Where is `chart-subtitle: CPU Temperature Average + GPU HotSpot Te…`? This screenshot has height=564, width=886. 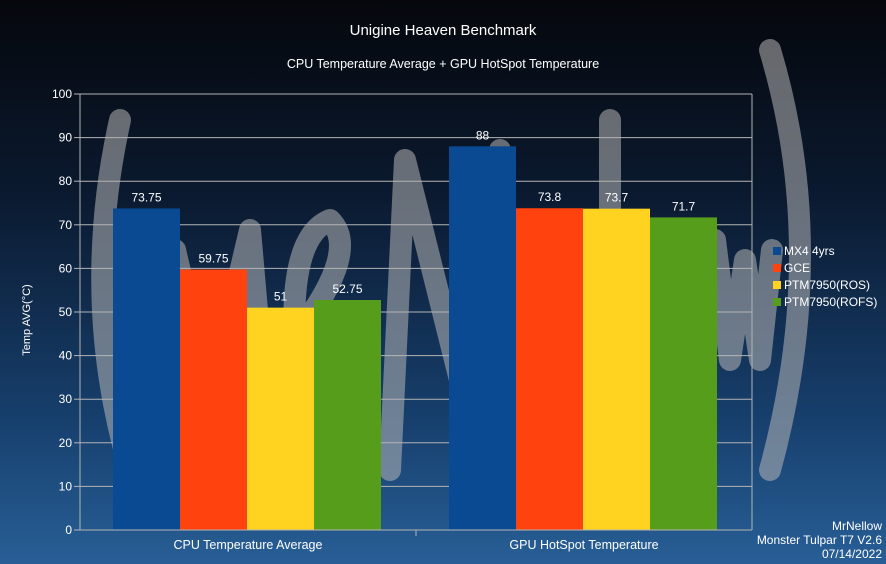
chart-subtitle: CPU Temperature Average + GPU HotSpot Te… is located at coordinates (443, 64).